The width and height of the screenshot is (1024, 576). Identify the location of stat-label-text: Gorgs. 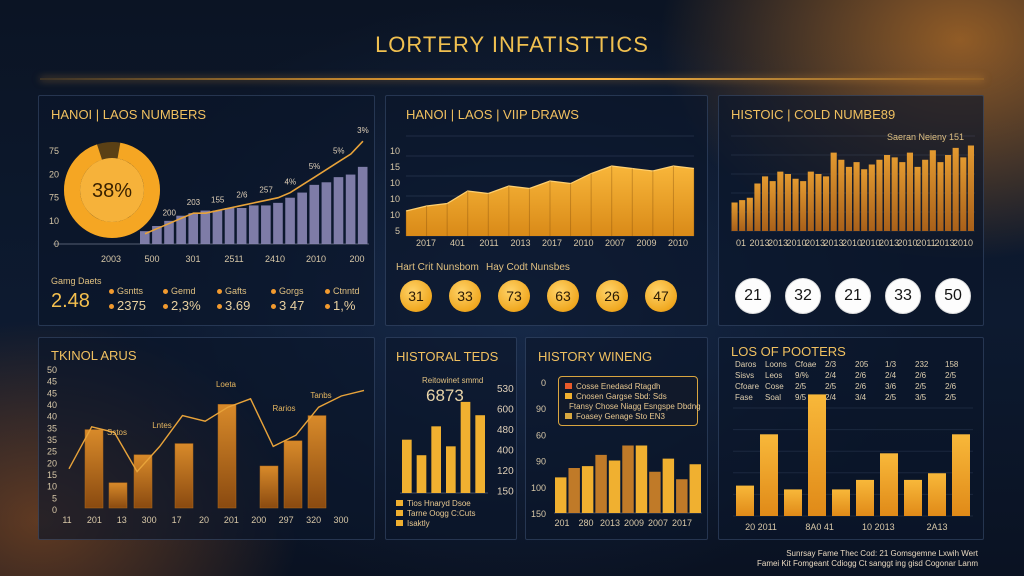
(291, 291).